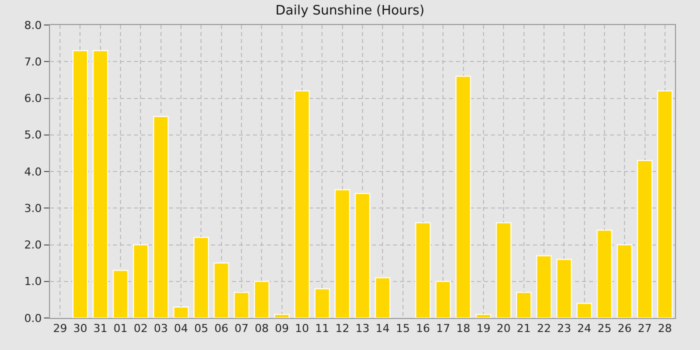 The image size is (700, 350). Describe the element at coordinates (564, 329) in the screenshot. I see `x-tick-label: 23` at that location.